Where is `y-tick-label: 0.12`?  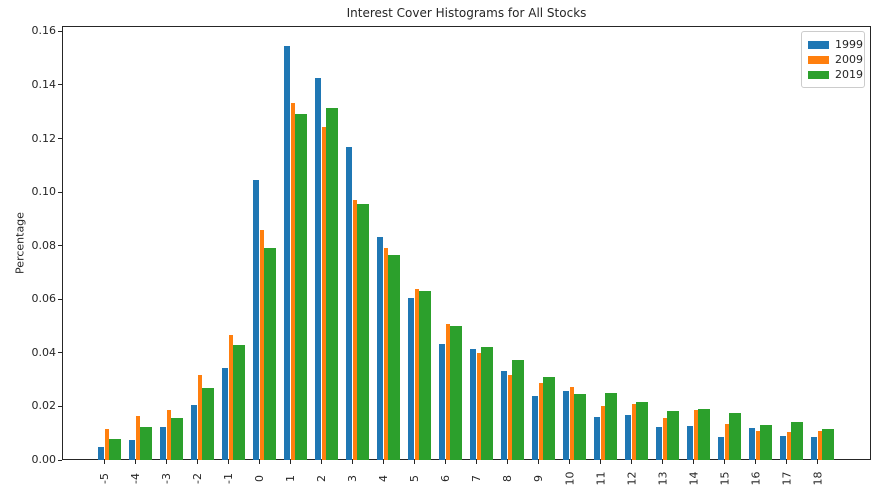 y-tick-label: 0.12 is located at coordinates (44, 138).